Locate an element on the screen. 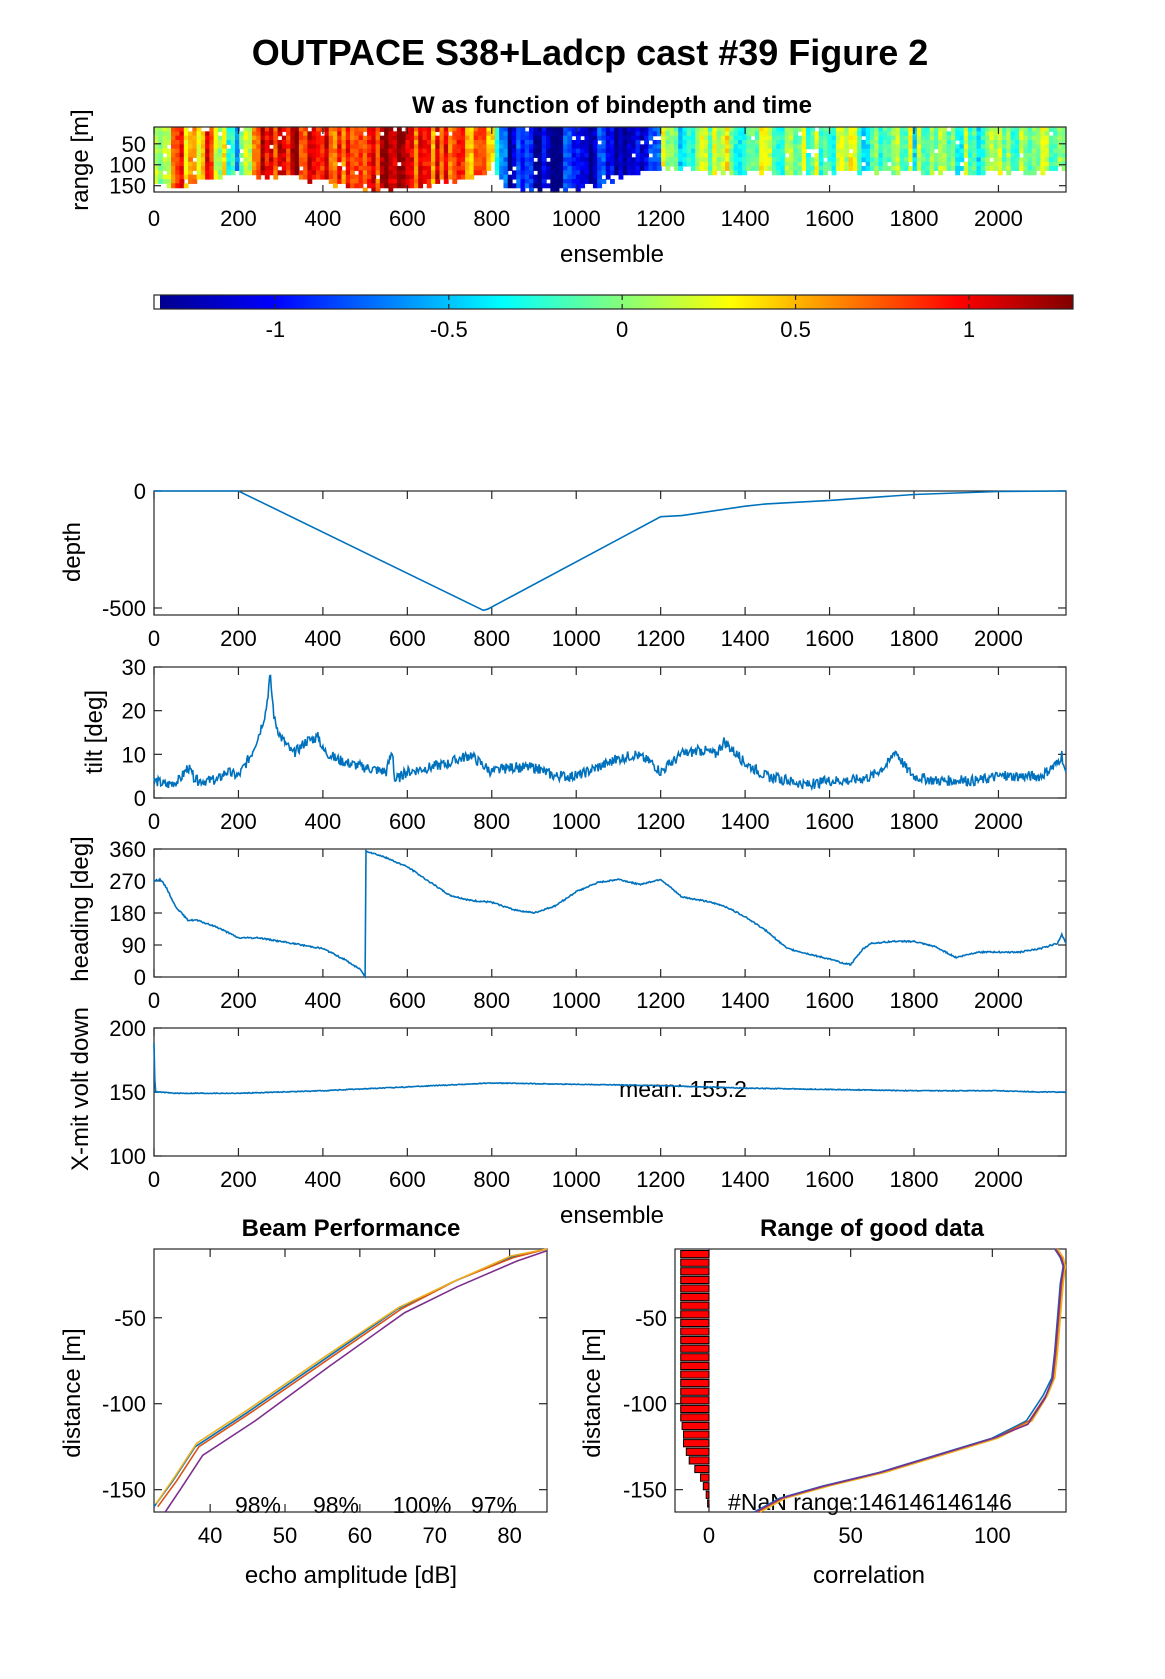 Image resolution: width=1165 pixels, height=1679 pixels. tilt-xtick-label: 800 is located at coordinates (491, 821).